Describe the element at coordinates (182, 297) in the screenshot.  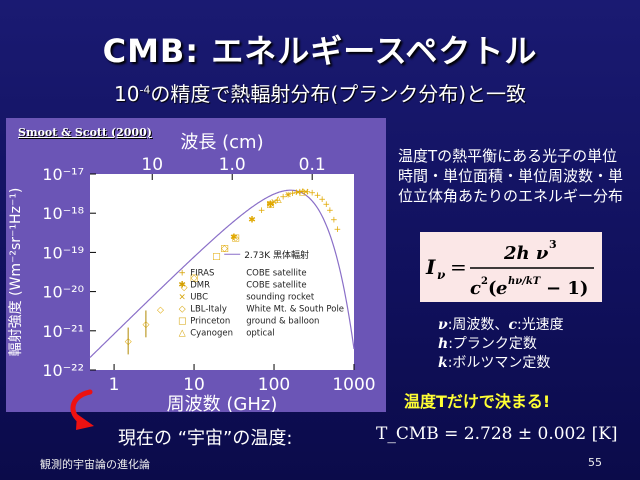
I see `legend-marker: ×` at that location.